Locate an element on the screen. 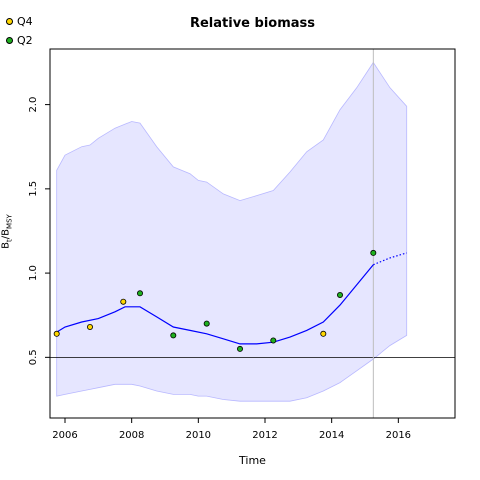 This screenshot has width=480, height=480. legend-label-q2: Q2 is located at coordinates (25, 40).